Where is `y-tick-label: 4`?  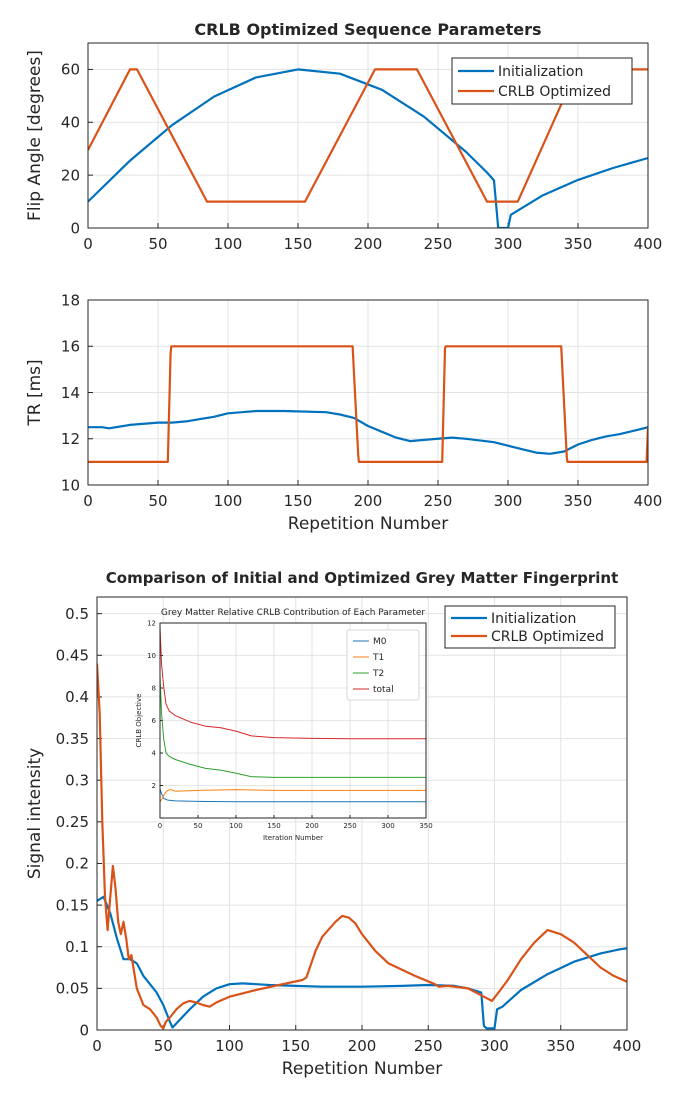
y-tick-label: 4 is located at coordinates (154, 753).